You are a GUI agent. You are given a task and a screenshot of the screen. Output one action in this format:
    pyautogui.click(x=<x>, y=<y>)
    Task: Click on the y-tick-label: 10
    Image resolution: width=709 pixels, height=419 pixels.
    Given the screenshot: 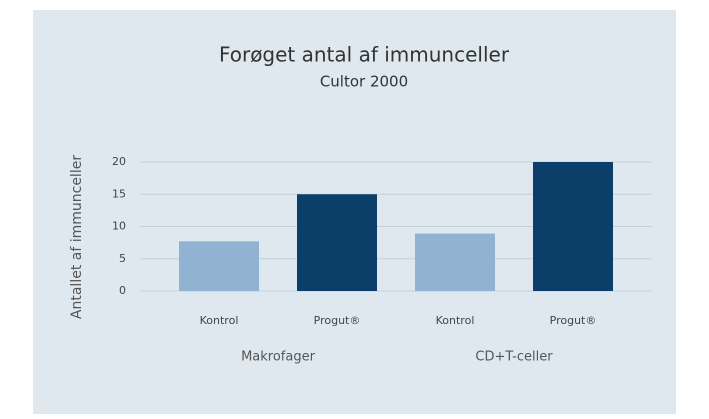 What is the action you would take?
    pyautogui.click(x=119, y=226)
    